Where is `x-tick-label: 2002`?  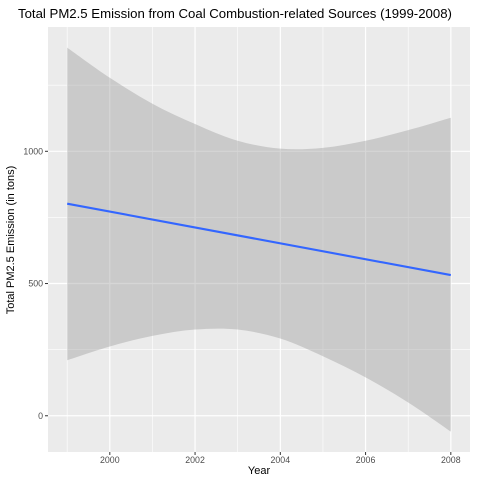
x-tick-label: 2002 is located at coordinates (195, 460).